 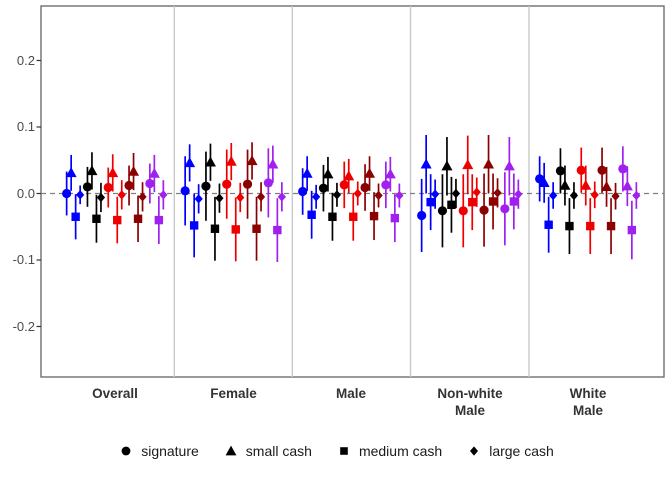 I want to click on group-label-non-white-male: Non-white Male, so click(x=470, y=402).